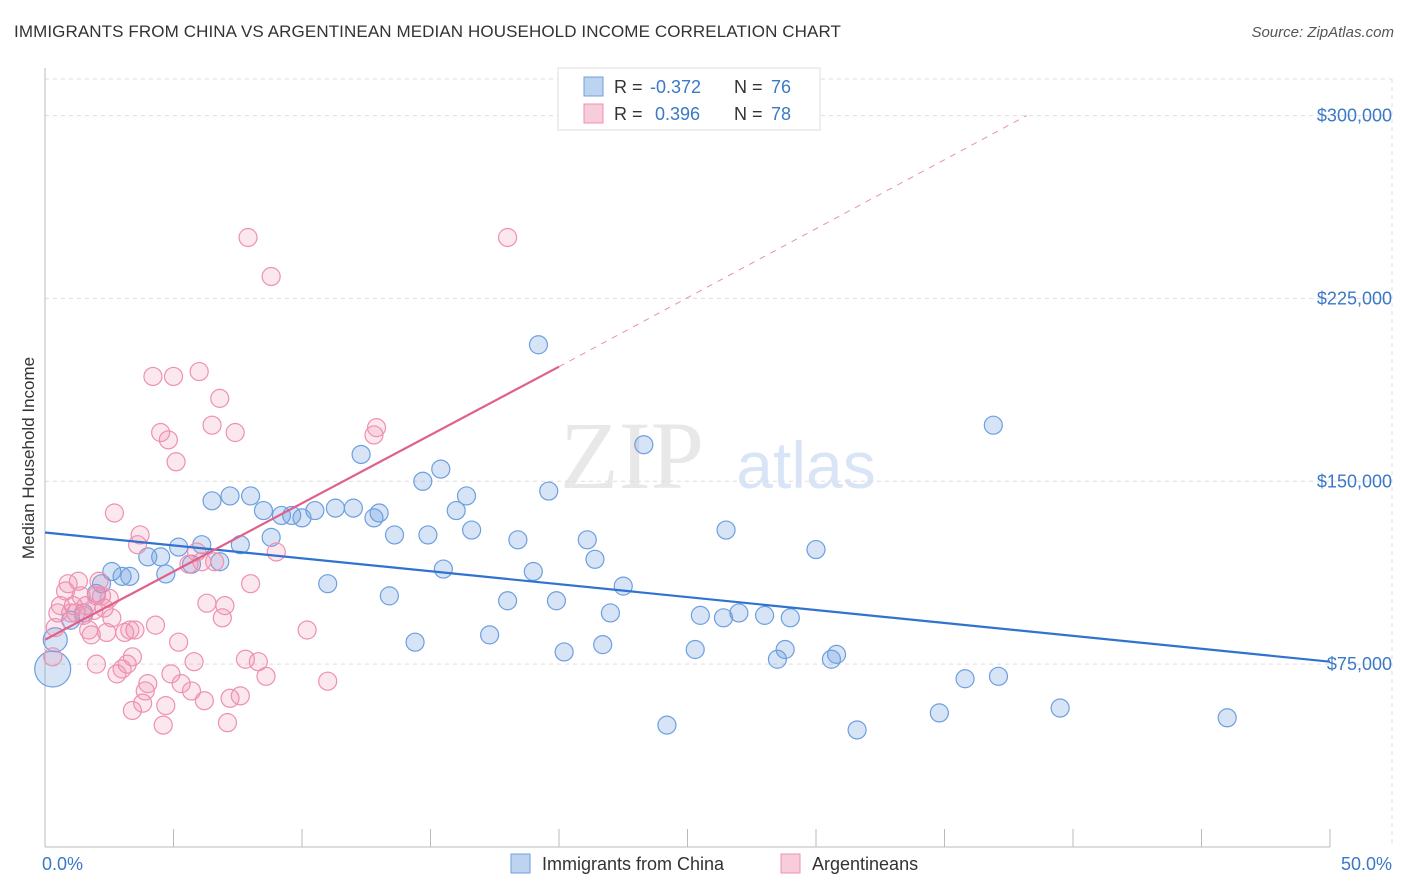 The image size is (1406, 892). I want to click on legend-n-label-china: N =, so click(748, 87).